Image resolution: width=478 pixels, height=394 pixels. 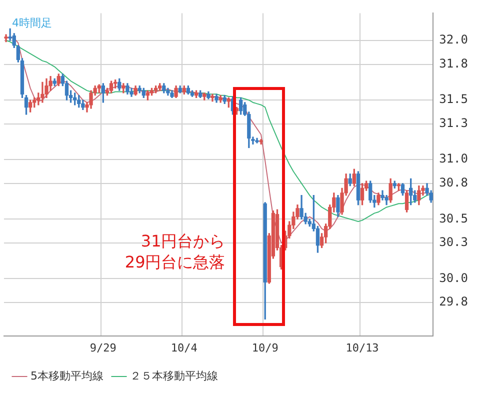 I want to click on y-tick-label: 30.5, so click(x=453, y=218).